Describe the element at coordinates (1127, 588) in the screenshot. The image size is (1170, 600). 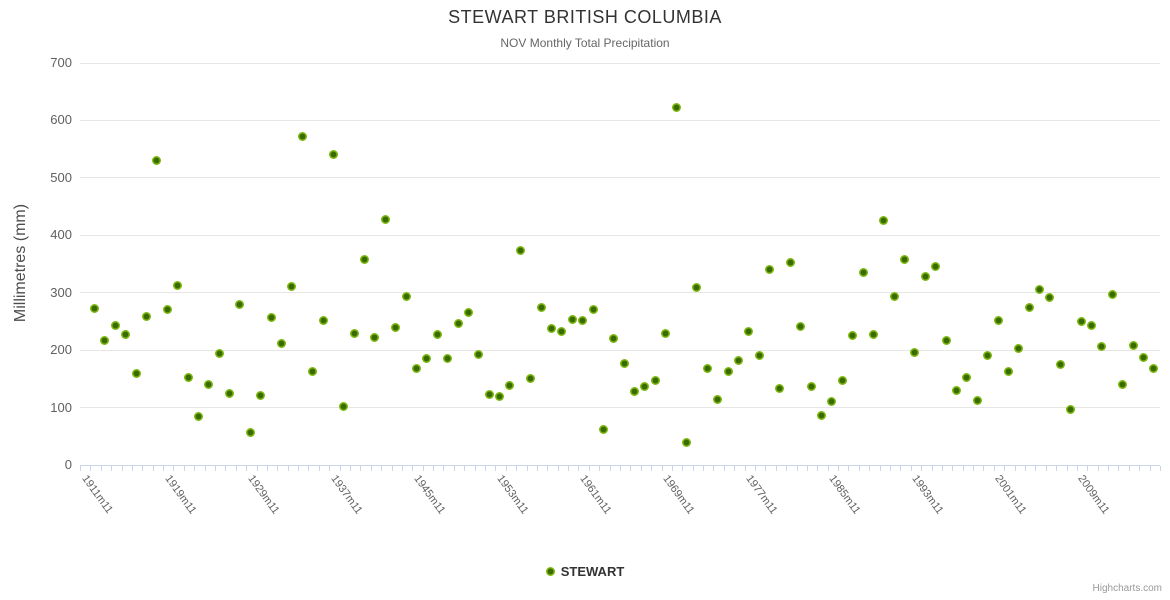
I see `highcharts-credits-link: Highcharts.com` at that location.